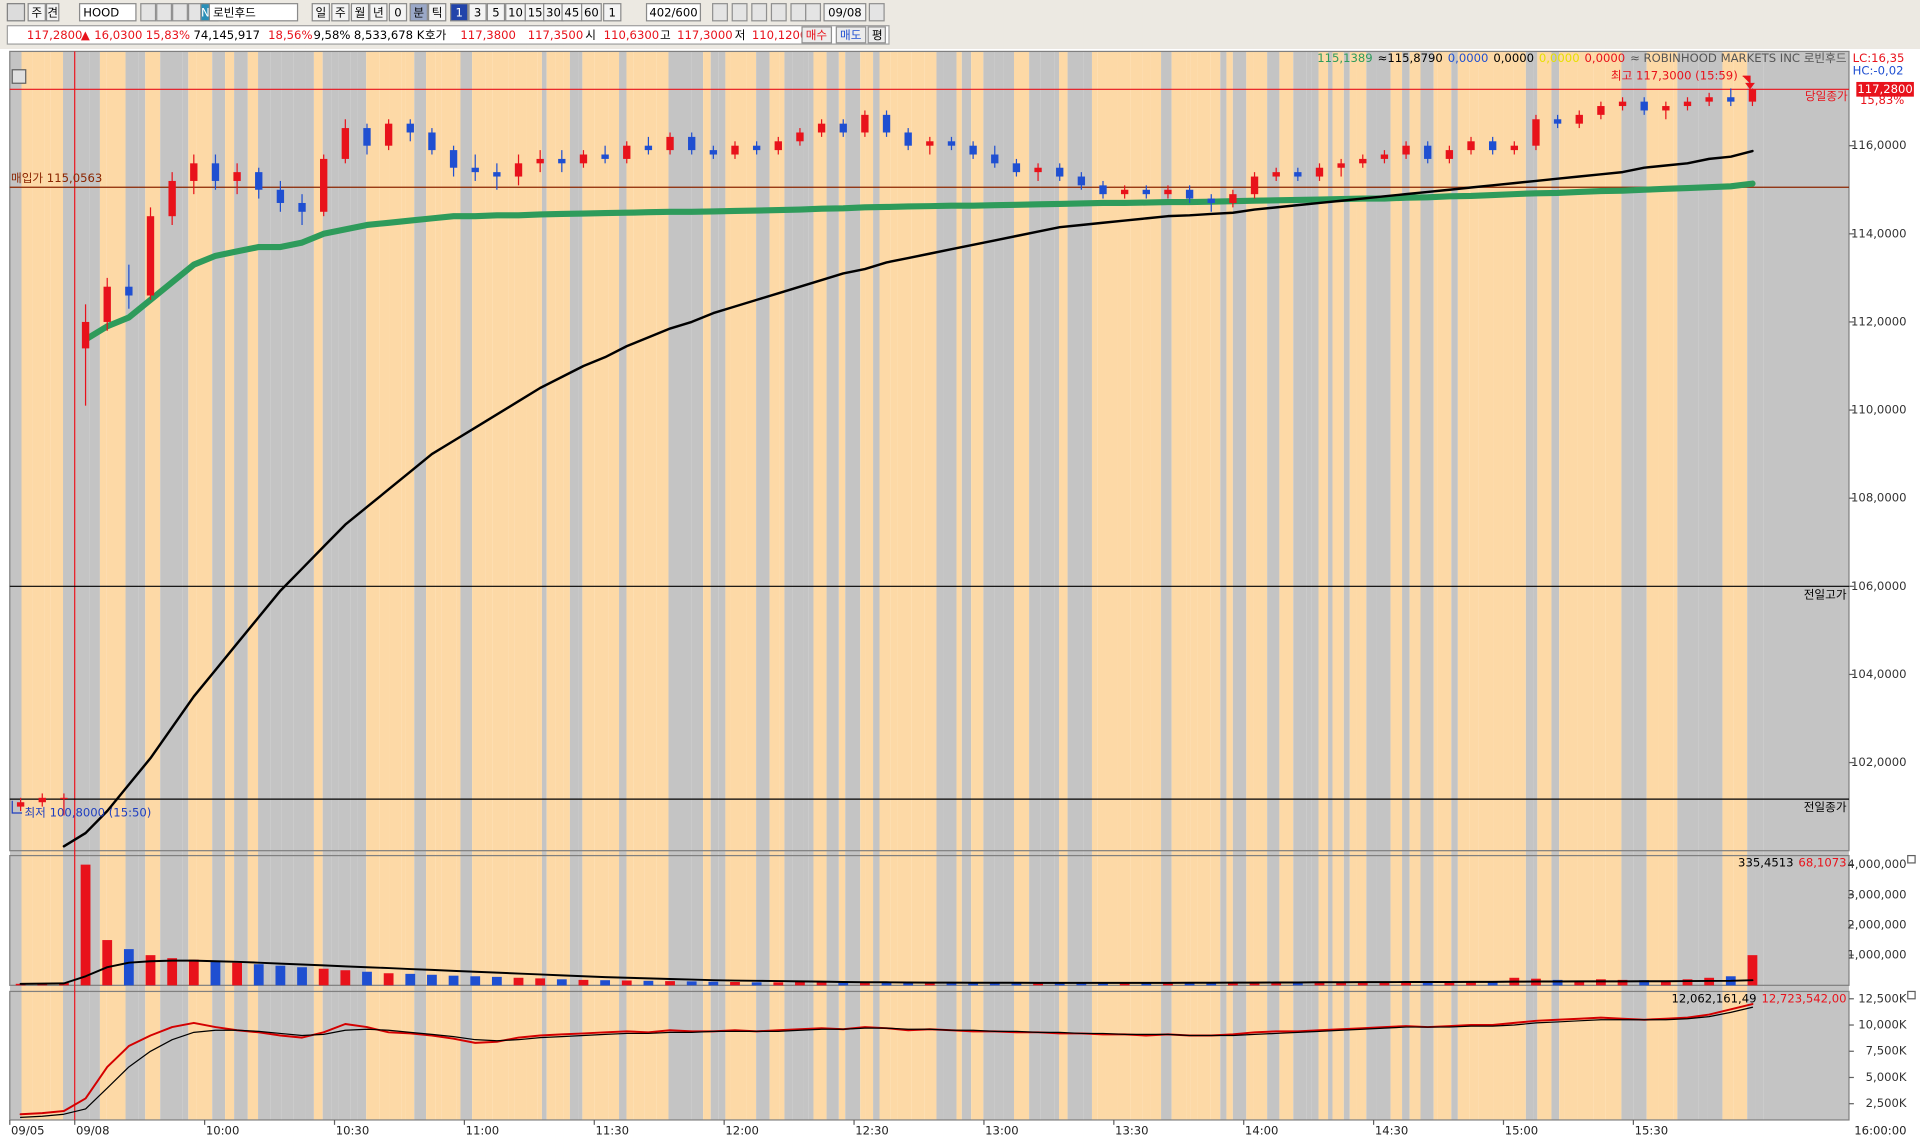 This screenshot has height=1142, width=1920. Describe the element at coordinates (886, 972) in the screenshot. I see `indicator-line` at that location.